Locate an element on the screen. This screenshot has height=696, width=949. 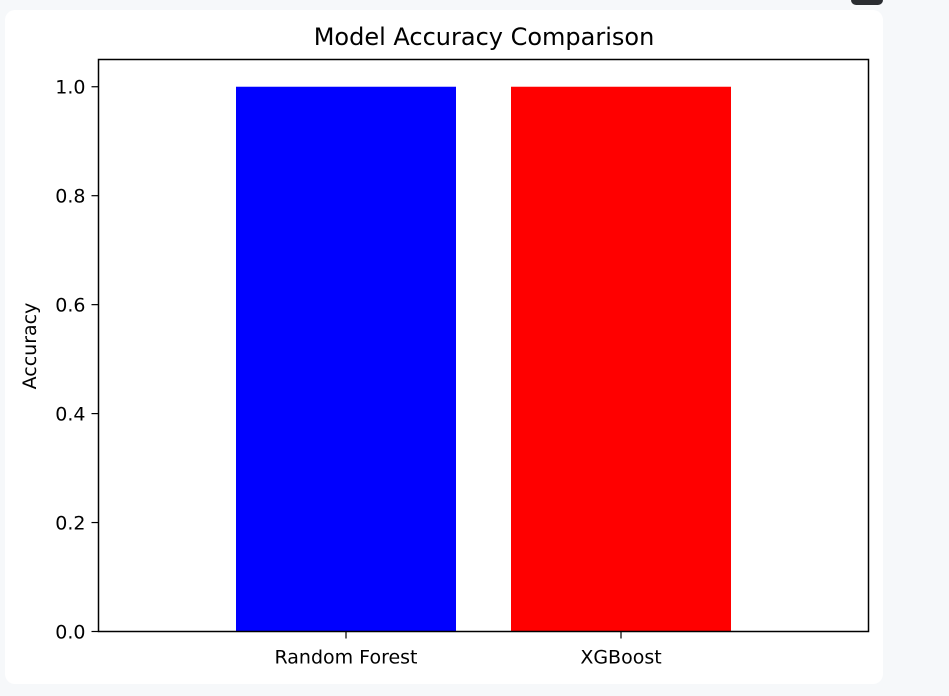
x-tick-label: XGBoost is located at coordinates (620, 658).